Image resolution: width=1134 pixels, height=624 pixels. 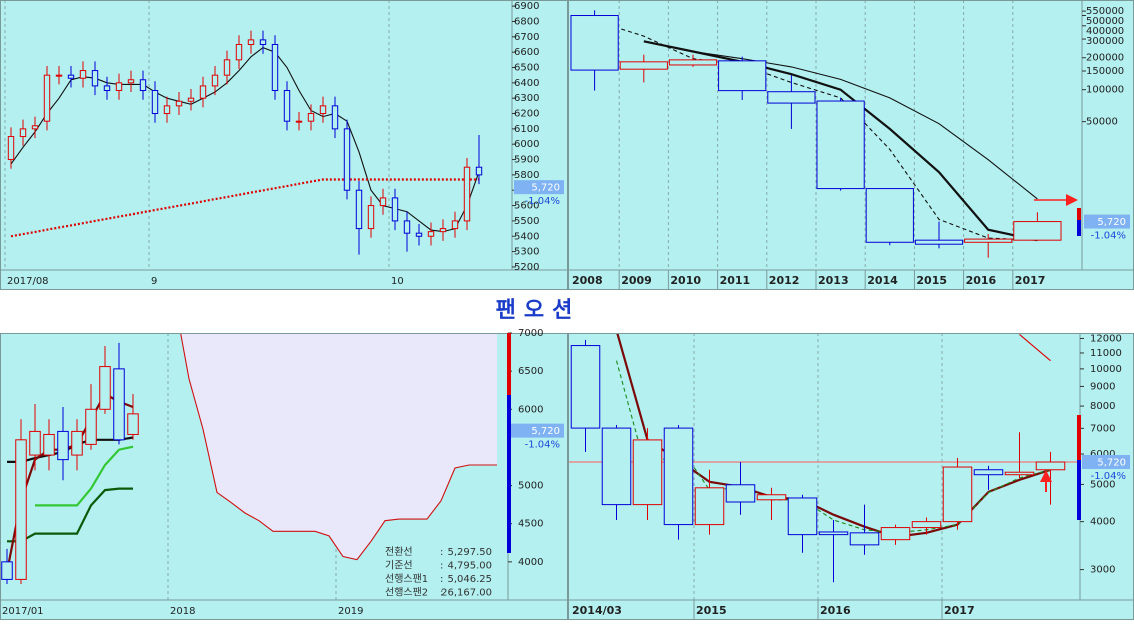 I want to click on line-layer, so click(x=816, y=131).